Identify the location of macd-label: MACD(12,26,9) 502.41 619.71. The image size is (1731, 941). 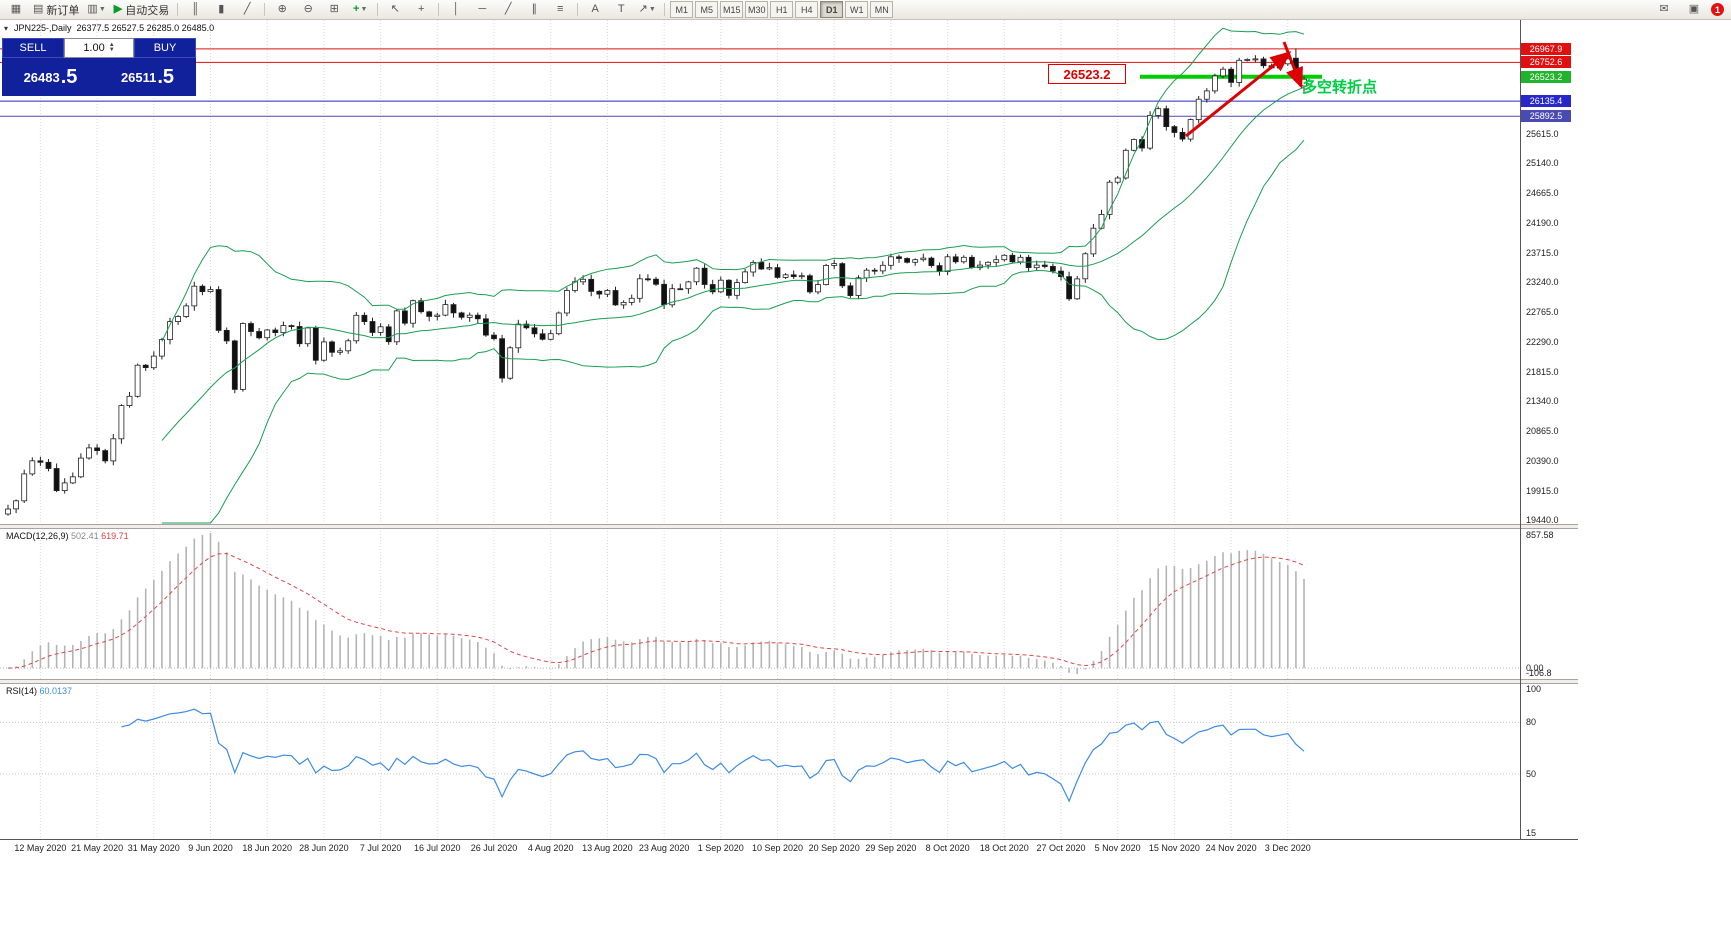
(67, 536).